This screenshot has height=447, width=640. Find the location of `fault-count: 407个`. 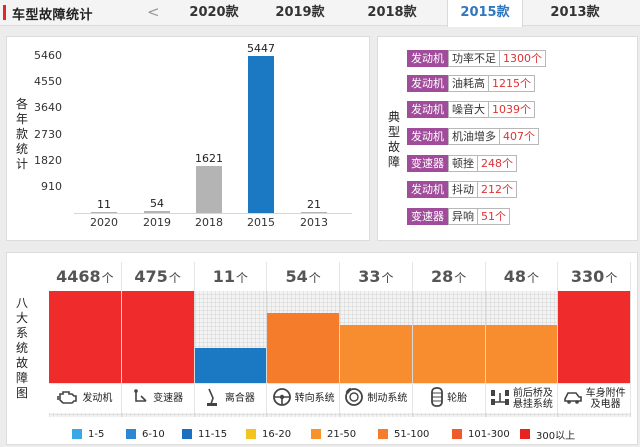

fault-count: 407个 is located at coordinates (519, 136).